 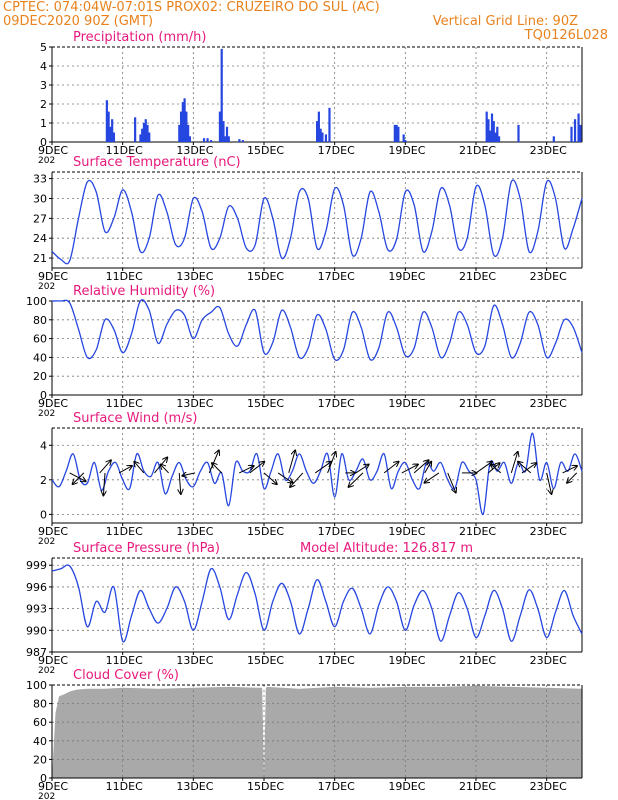 What do you see at coordinates (477, 150) in the screenshot?
I see `precip-xtick-label: 21DEC` at bounding box center [477, 150].